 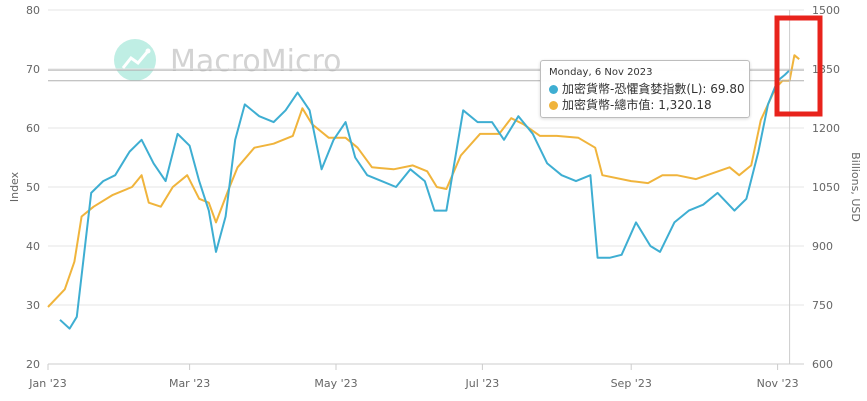 I want to click on y-left-axis-label: Index, so click(x=14, y=186).